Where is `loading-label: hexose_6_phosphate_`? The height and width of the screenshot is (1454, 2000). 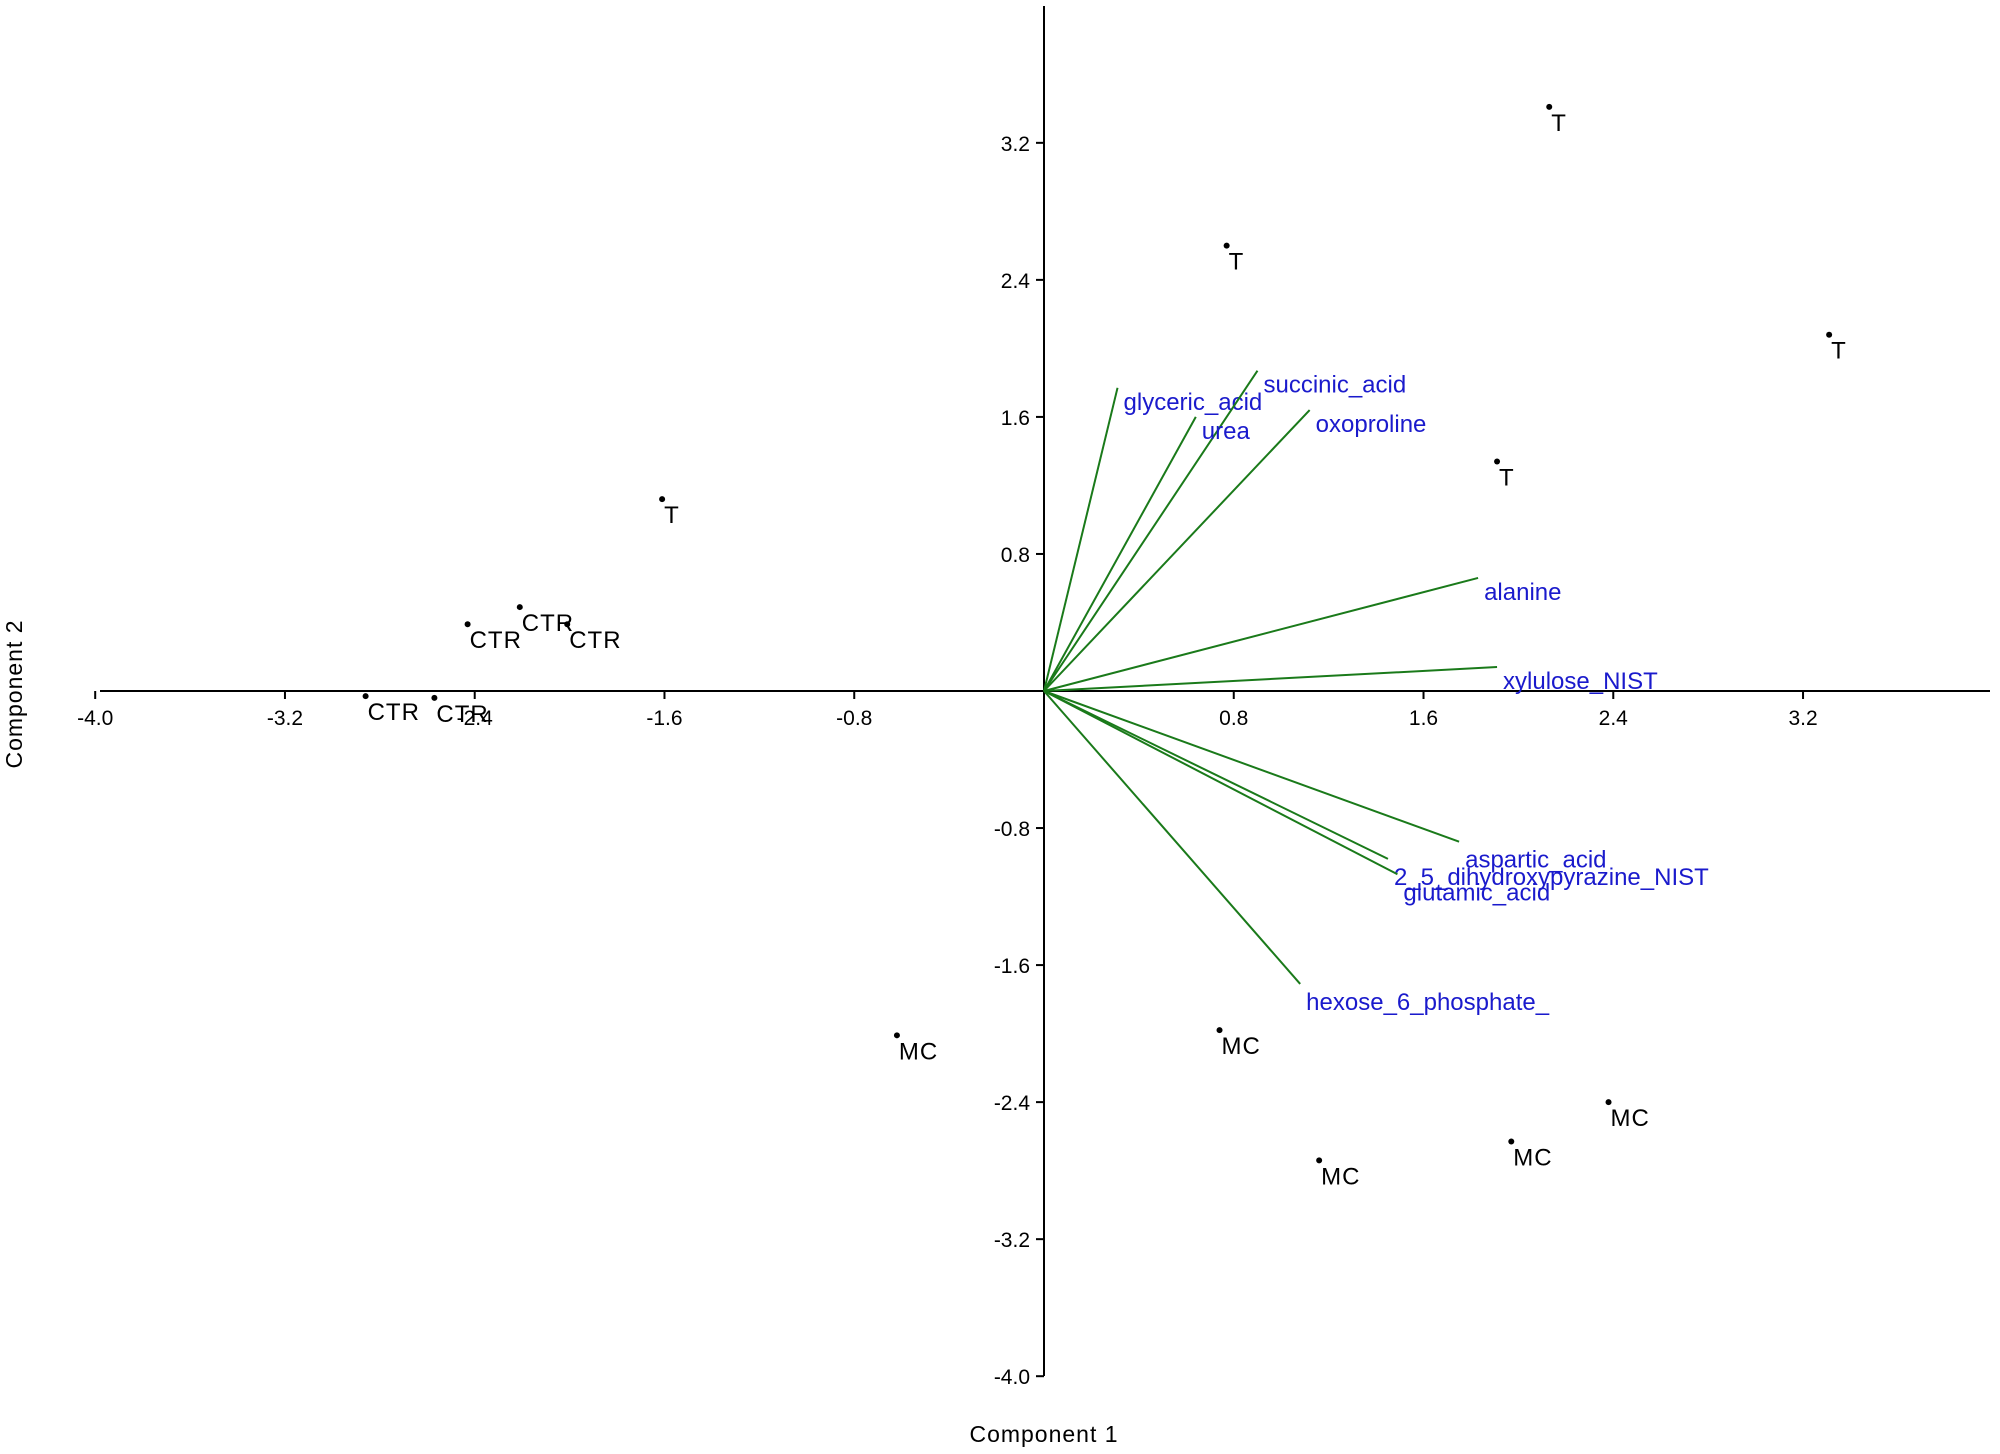 loading-label: hexose_6_phosphate_ is located at coordinates (1428, 1002).